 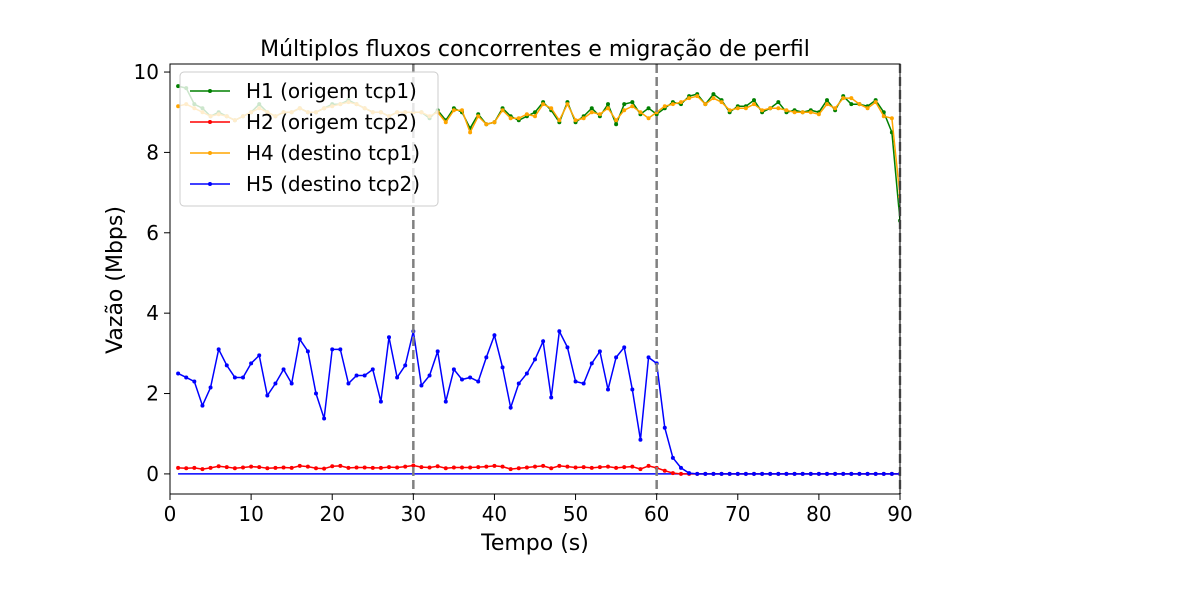 What do you see at coordinates (538, 510) in the screenshot?
I see `x-axis-ticks: 0 10 20 30 40 50 60 70 80 90` at bounding box center [538, 510].